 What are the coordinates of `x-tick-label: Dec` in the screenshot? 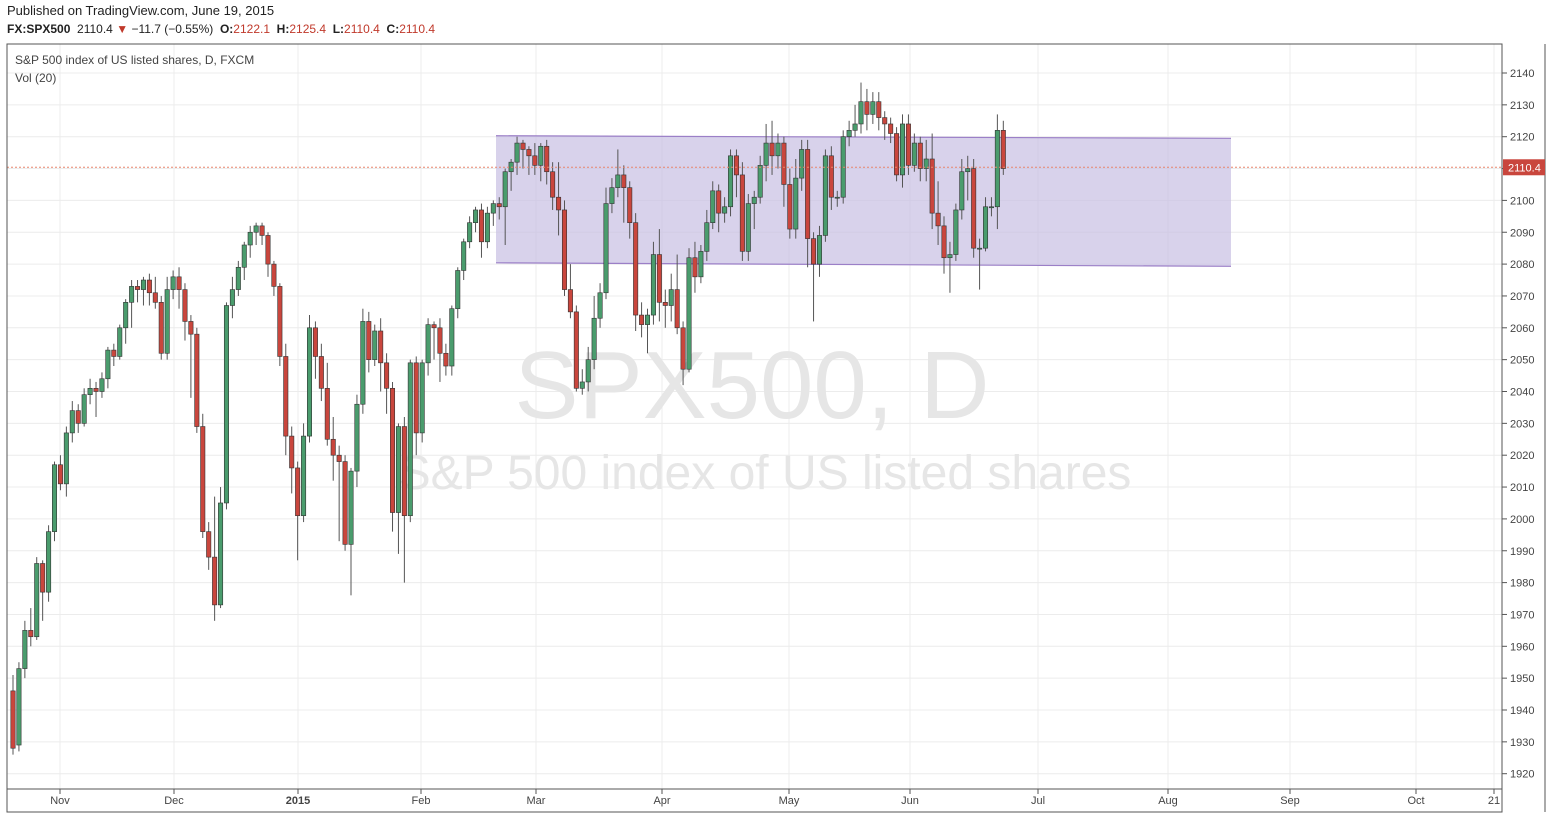 It's located at (174, 801).